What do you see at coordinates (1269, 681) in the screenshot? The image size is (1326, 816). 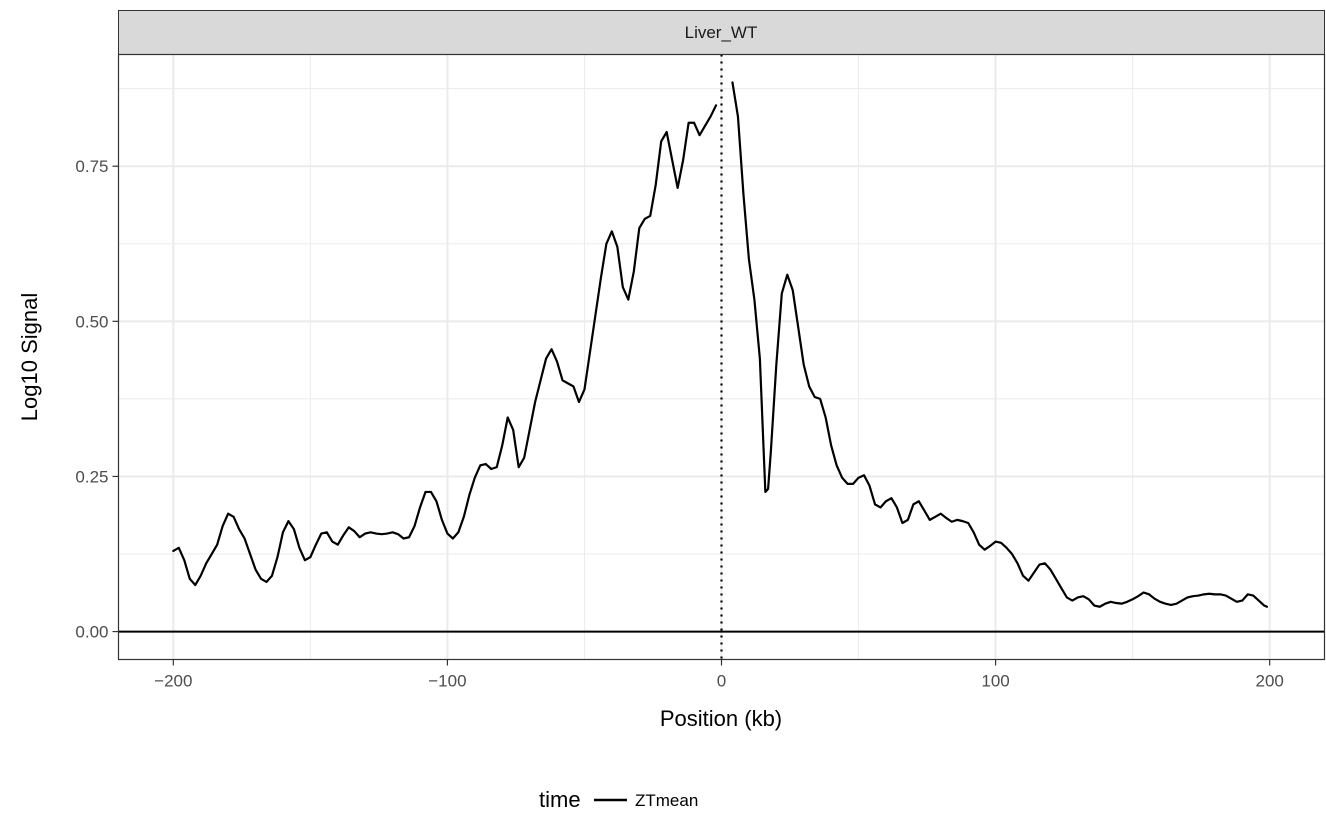 I see `x-tick-label: 200` at bounding box center [1269, 681].